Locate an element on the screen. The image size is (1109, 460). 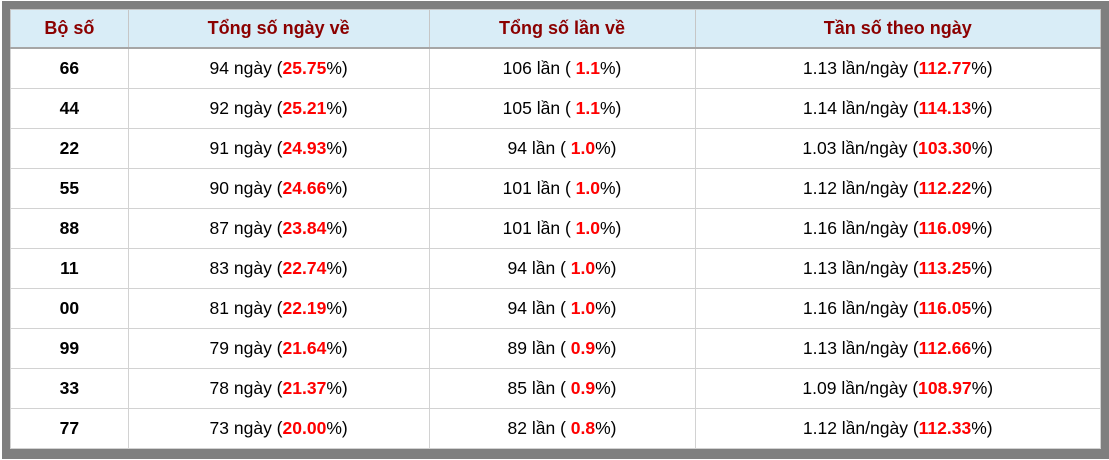
frequency-percent: 112.33 is located at coordinates (945, 427).